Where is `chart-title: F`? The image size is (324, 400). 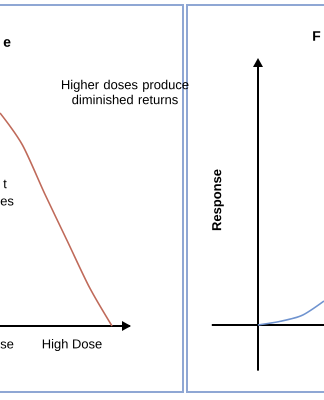 chart-title: F is located at coordinates (316, 36).